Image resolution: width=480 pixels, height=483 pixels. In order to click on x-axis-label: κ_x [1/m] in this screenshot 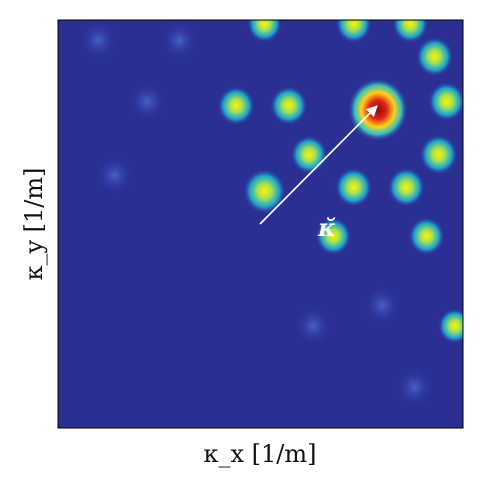, I will do `click(259, 454)`.